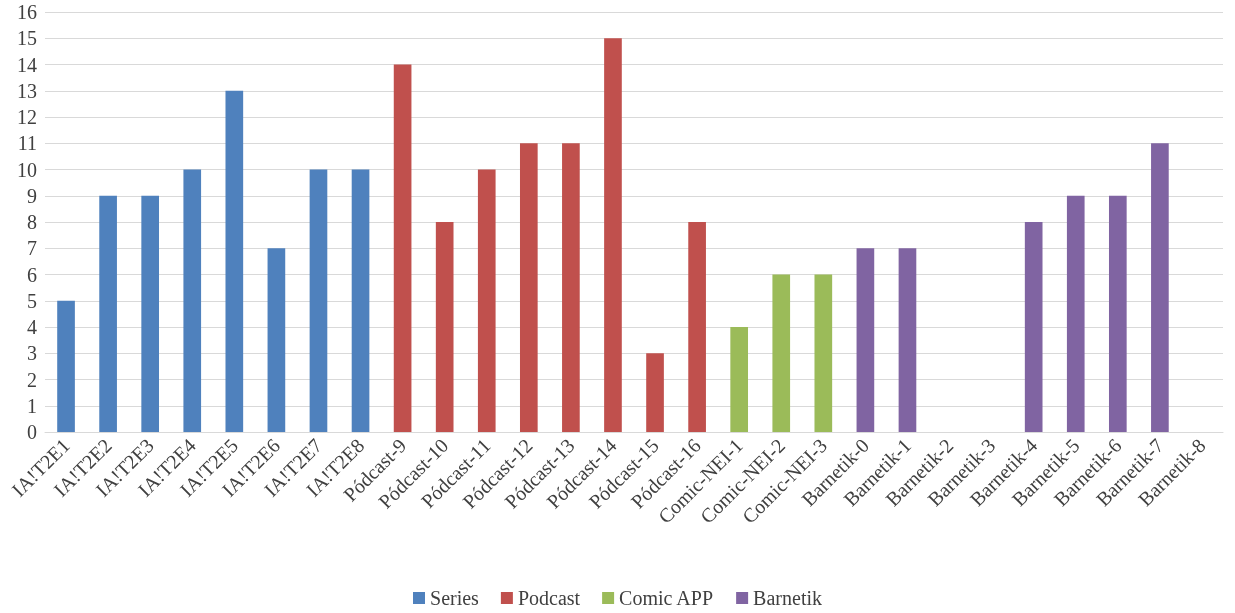 The height and width of the screenshot is (613, 1235). Describe the element at coordinates (27, 169) in the screenshot. I see `y-tick-label: 10` at that location.